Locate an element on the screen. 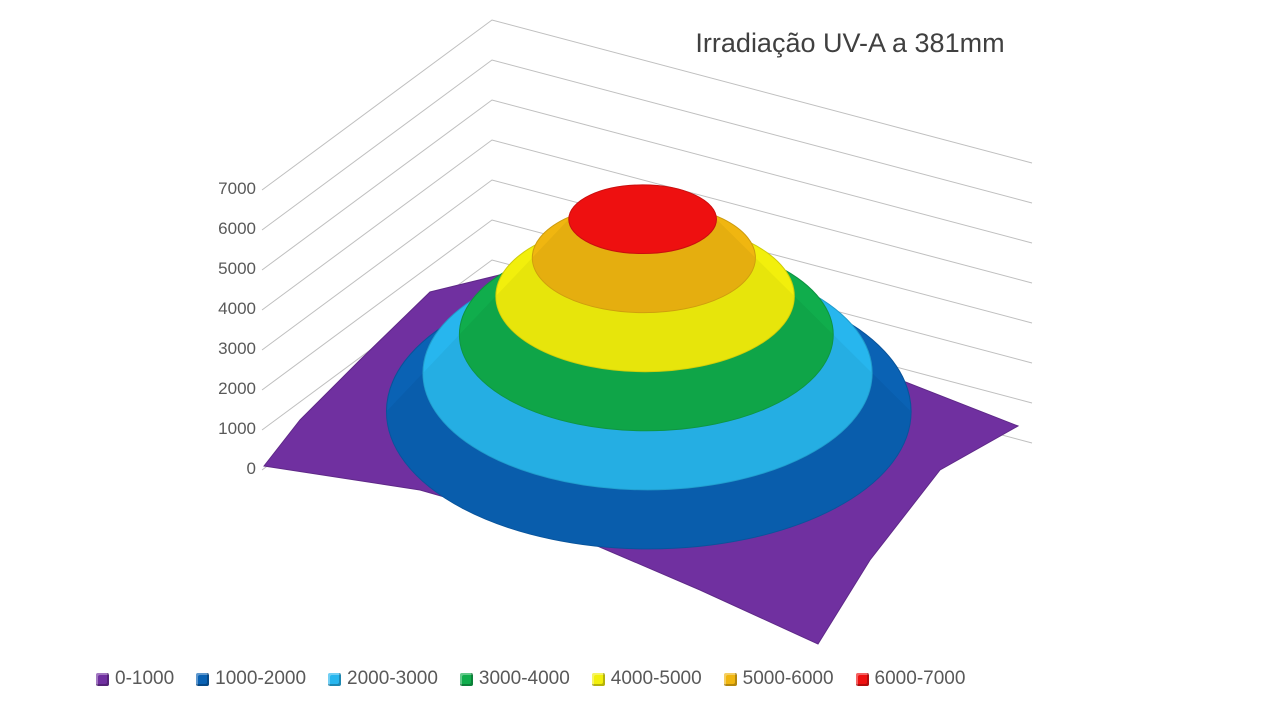  legend-item: 0-1000 is located at coordinates (135, 679).